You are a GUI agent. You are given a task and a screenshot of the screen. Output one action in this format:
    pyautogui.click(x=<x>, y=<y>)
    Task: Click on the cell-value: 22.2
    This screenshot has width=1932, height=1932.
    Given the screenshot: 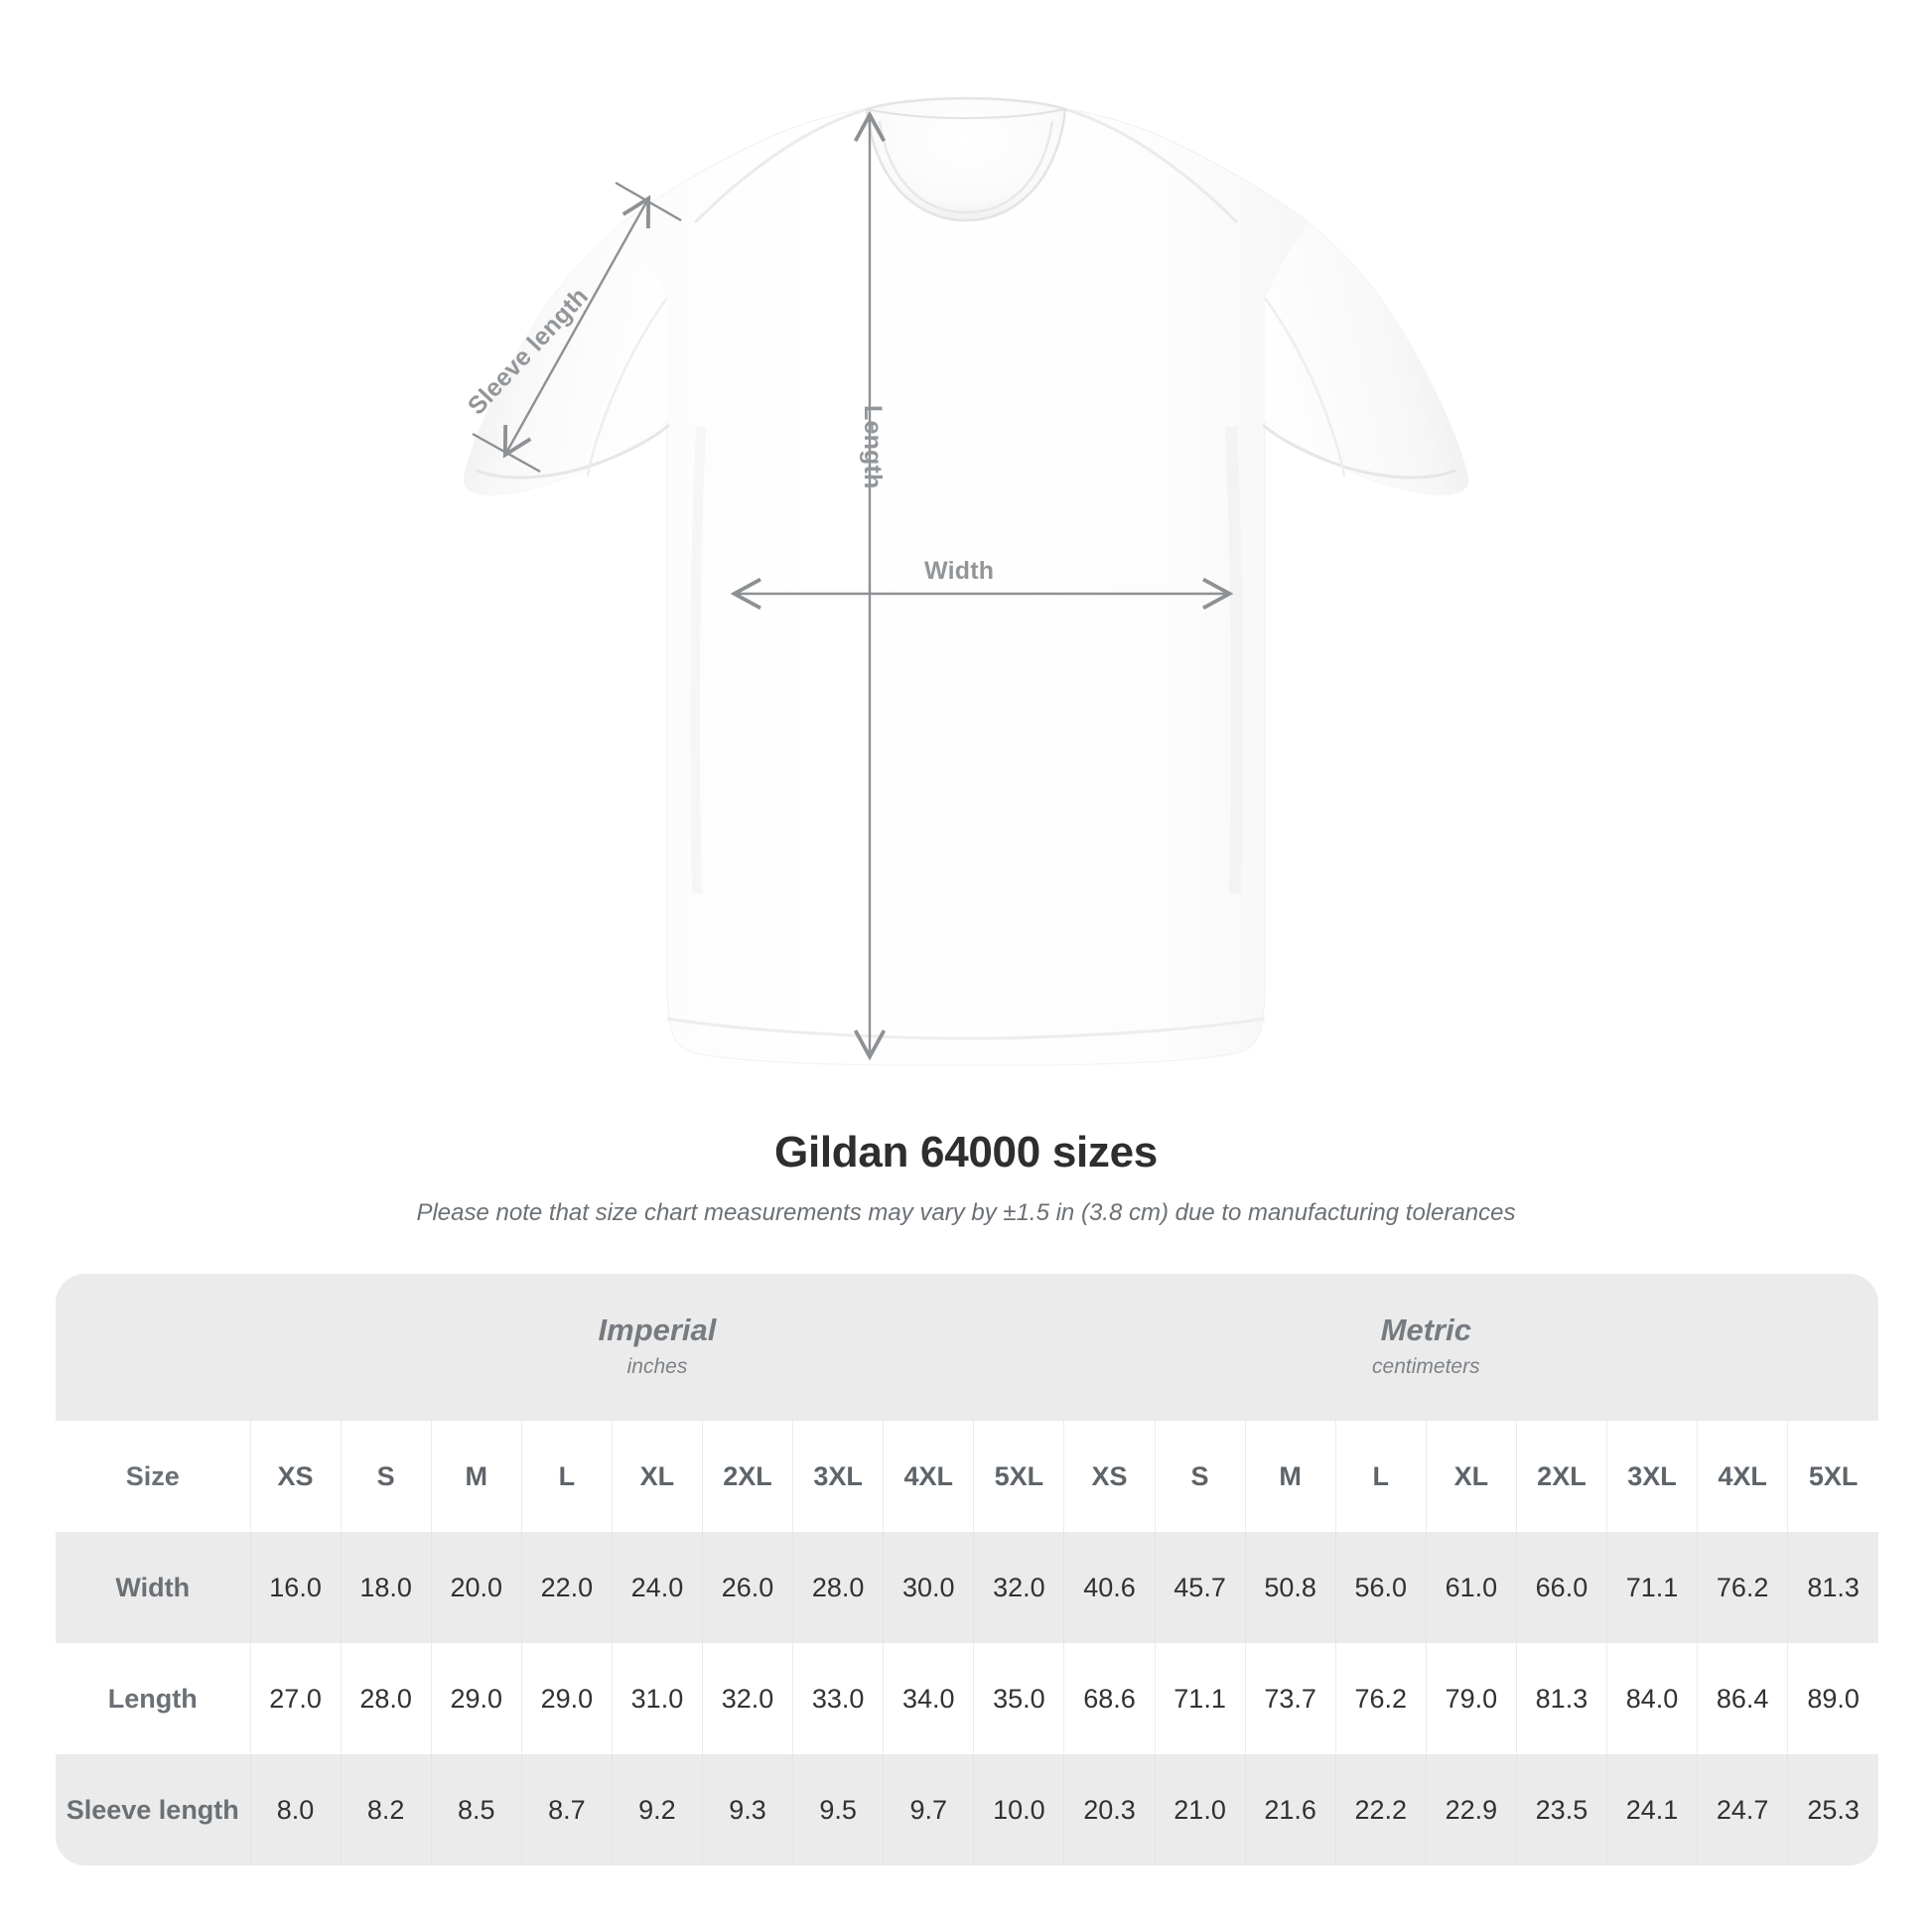 What is the action you would take?
    pyautogui.click(x=1380, y=1810)
    